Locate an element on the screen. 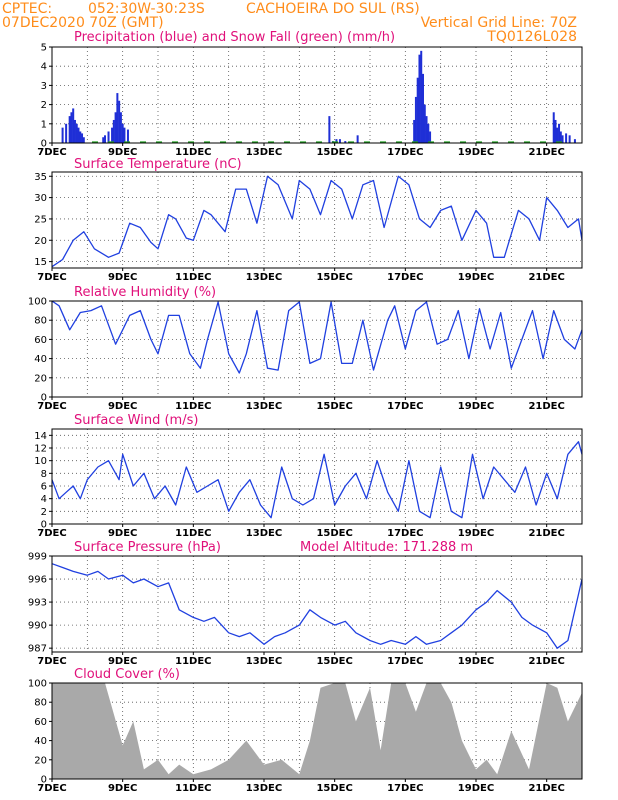  y-tick-label: 993 is located at coordinates (37, 603).